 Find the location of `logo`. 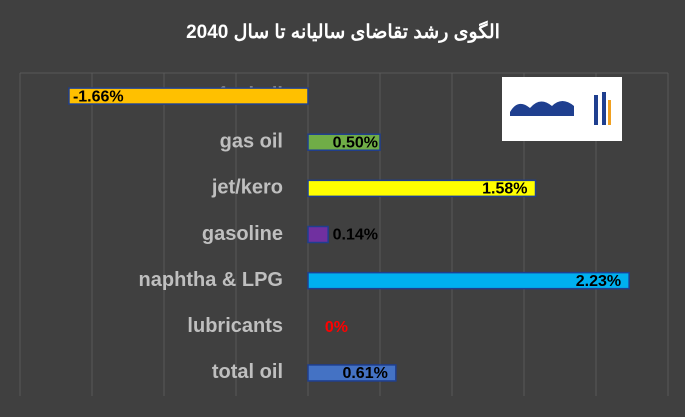

logo is located at coordinates (562, 109).